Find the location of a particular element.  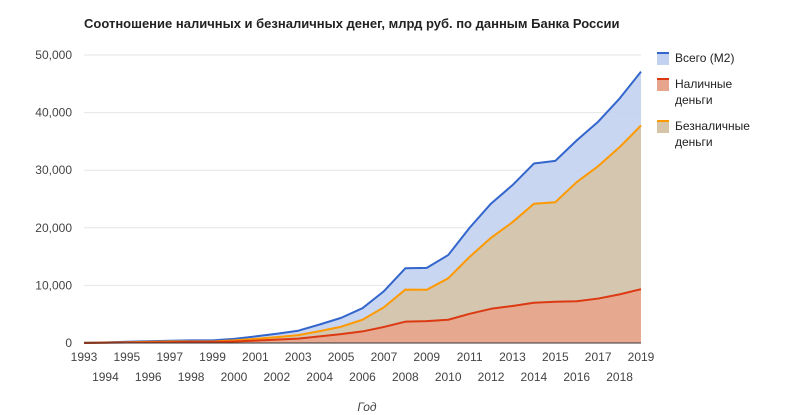

y-tick-label: 40,000 is located at coordinates (53, 113).